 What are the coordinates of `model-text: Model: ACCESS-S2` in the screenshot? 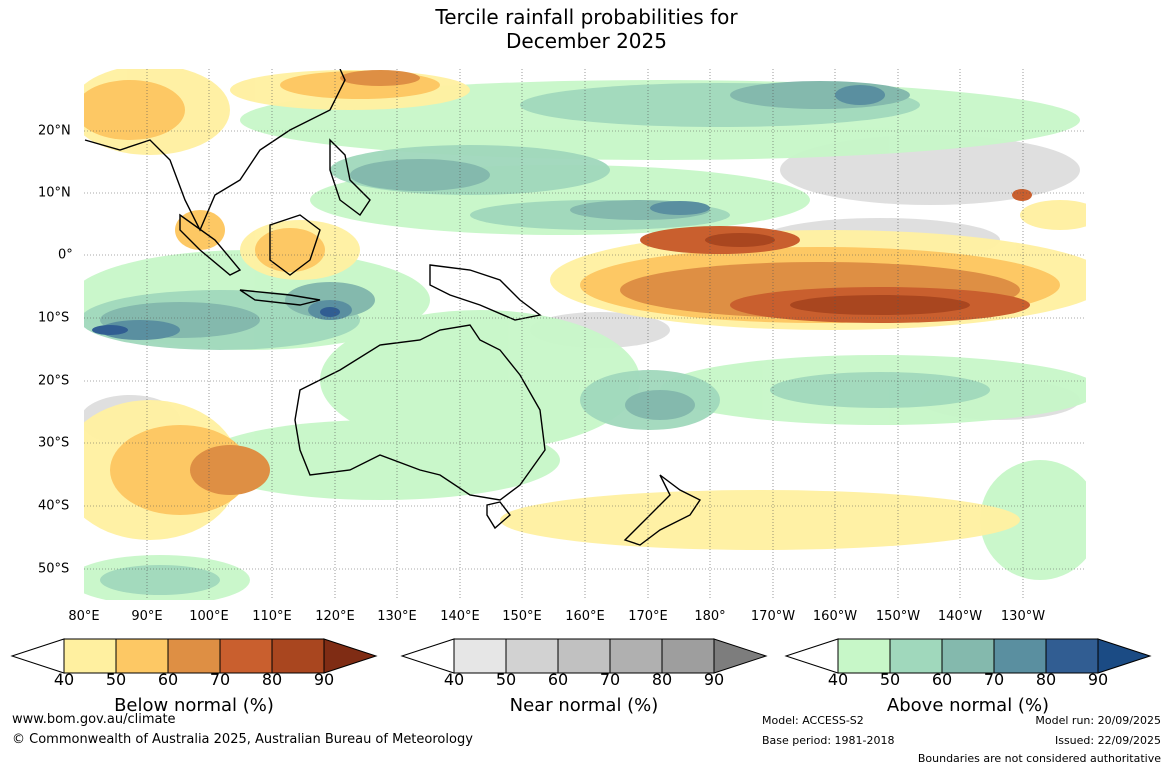 It's located at (813, 720).